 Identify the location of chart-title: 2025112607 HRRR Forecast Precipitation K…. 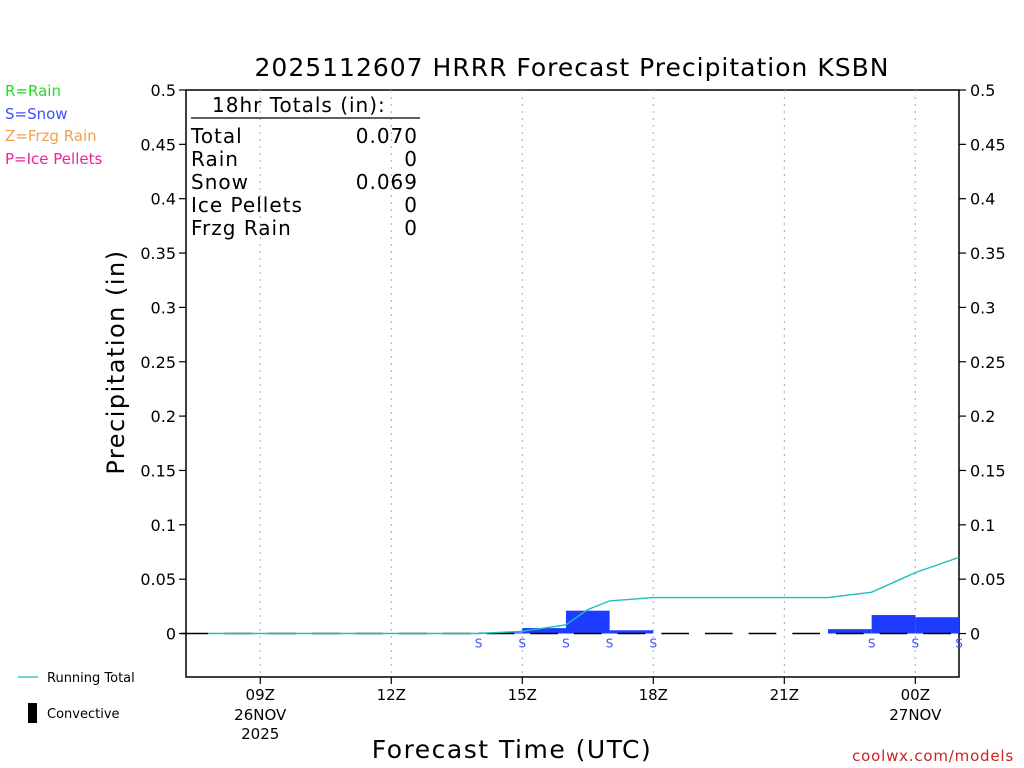
(572, 67).